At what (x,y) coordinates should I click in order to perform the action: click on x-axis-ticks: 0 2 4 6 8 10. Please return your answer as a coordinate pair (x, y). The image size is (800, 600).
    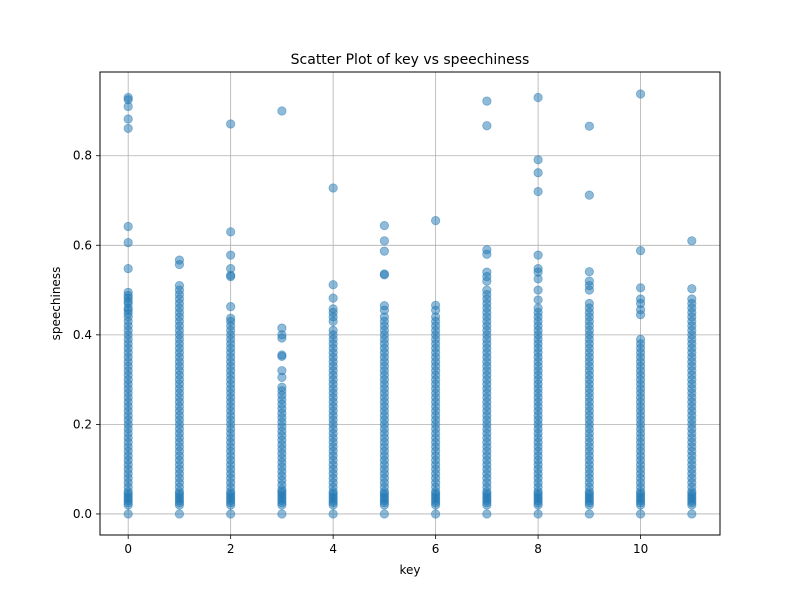
    Looking at the image, I should click on (386, 545).